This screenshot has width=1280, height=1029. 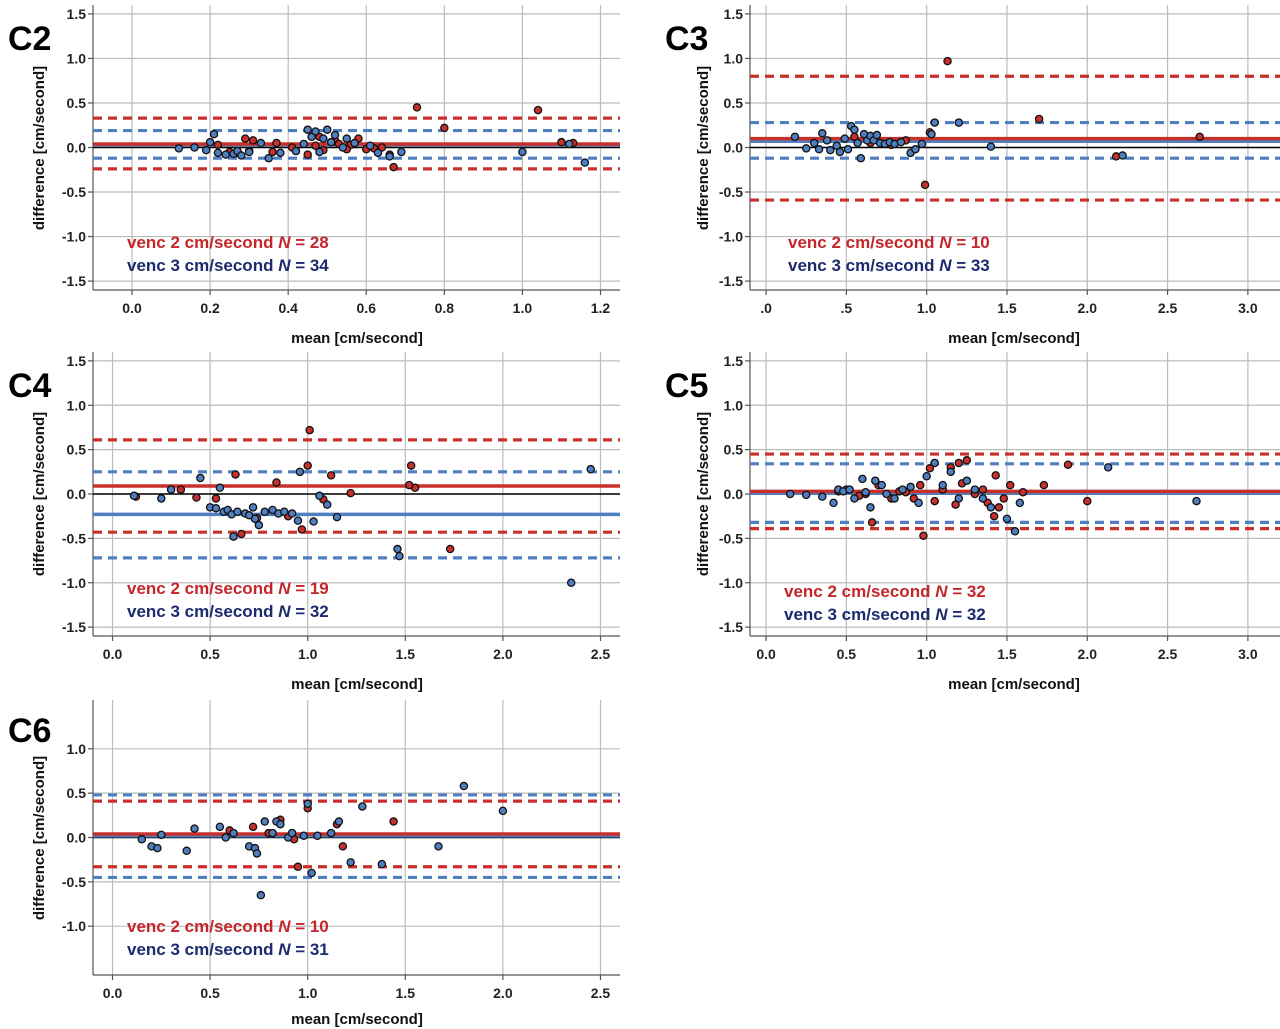 I want to click on y-tick-label: 1.0, so click(x=77, y=405).